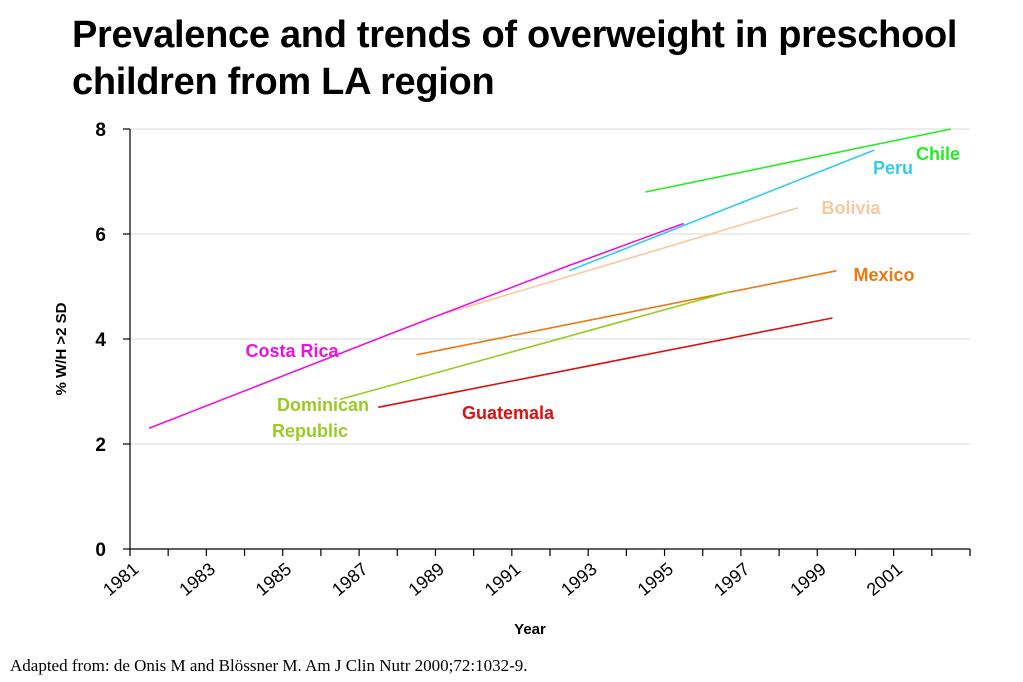  I want to click on series-label-guatemala: Guatemala, so click(508, 413).